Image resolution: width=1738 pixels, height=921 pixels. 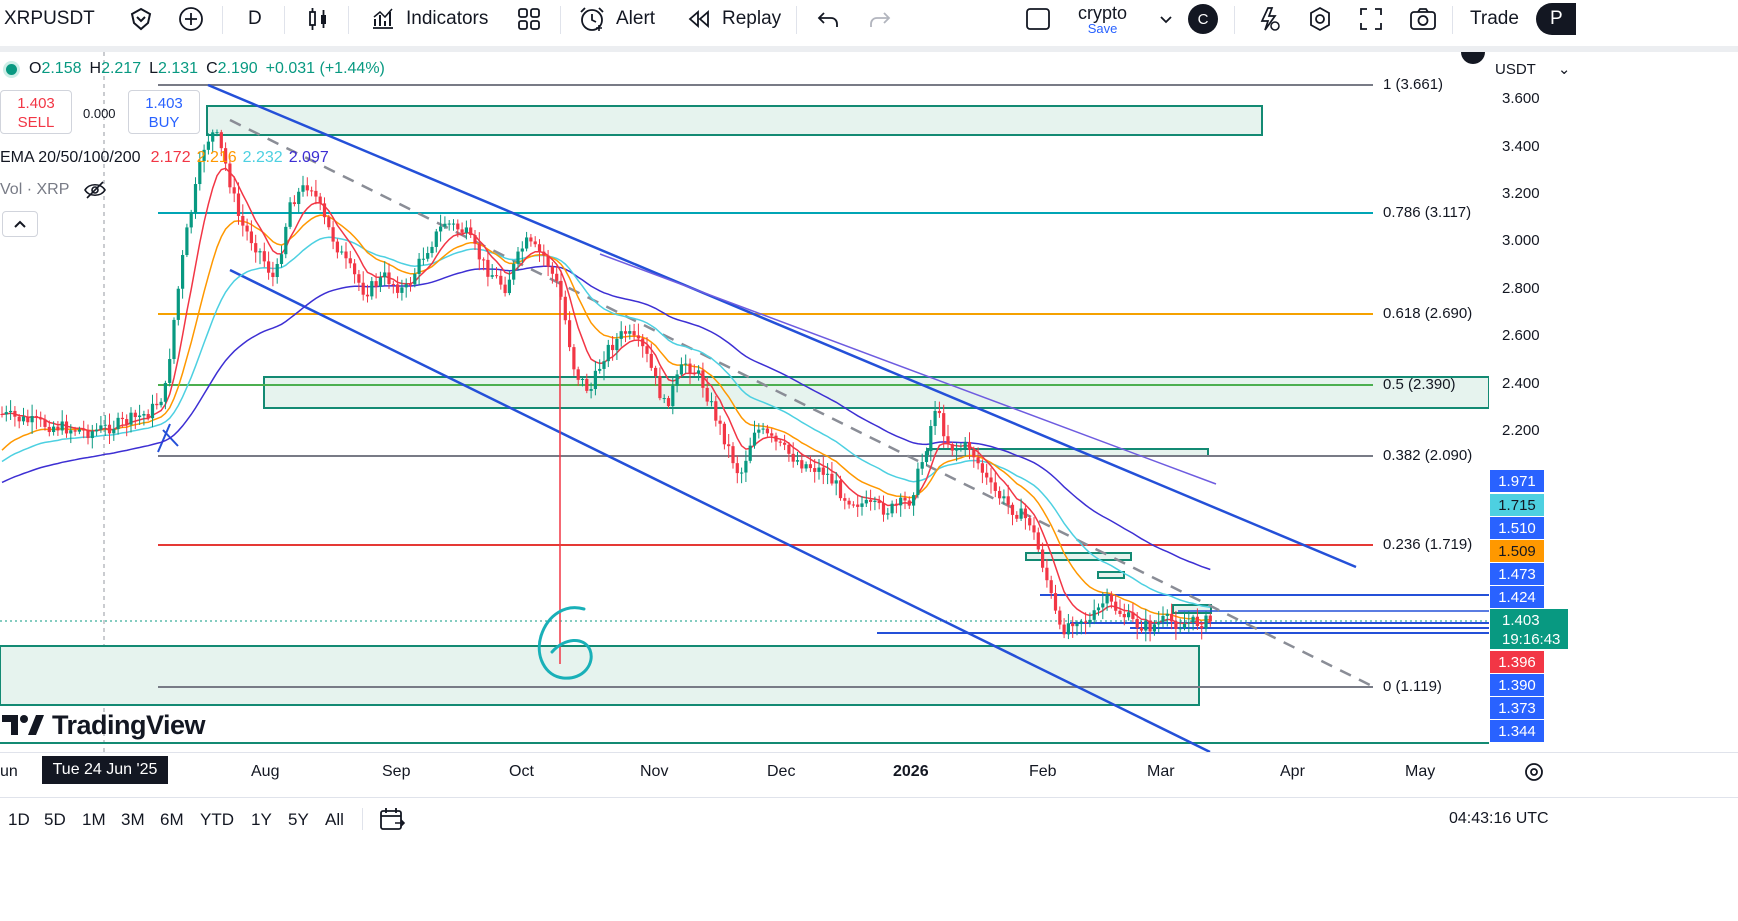 I want to click on alert-button: Alert, so click(x=616, y=19).